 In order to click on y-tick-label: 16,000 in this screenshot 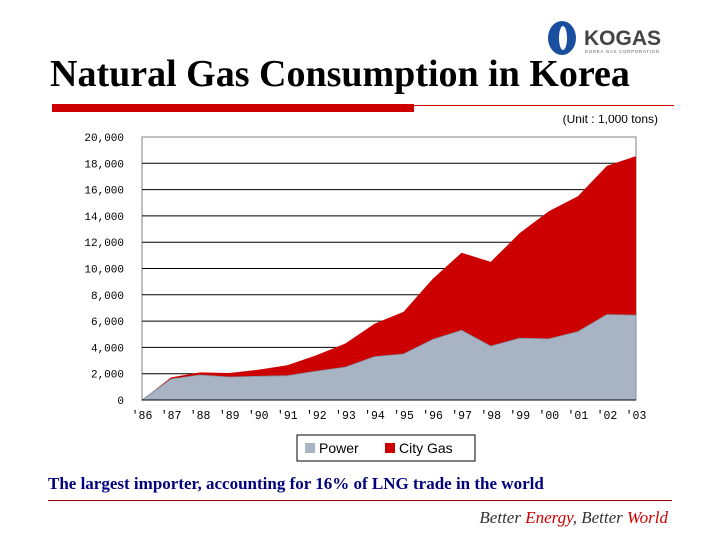, I will do `click(104, 192)`.